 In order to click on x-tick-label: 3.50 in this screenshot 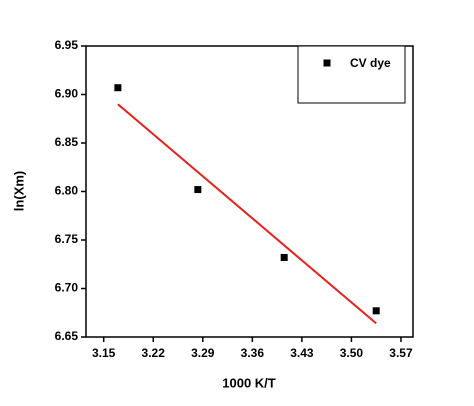, I will do `click(352, 353)`.